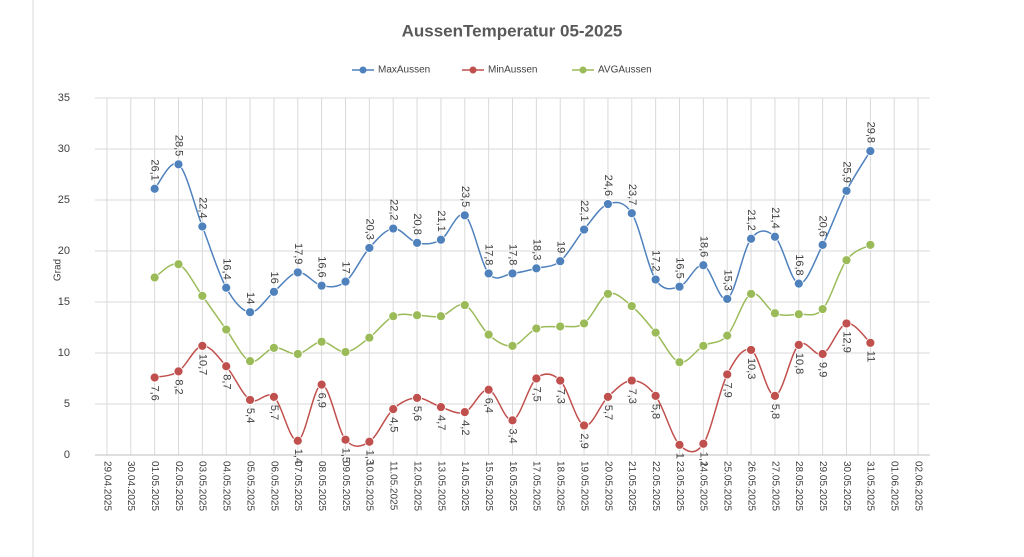 Image resolution: width=1024 pixels, height=557 pixels. What do you see at coordinates (823, 369) in the screenshot?
I see `data-label: 9,9` at bounding box center [823, 369].